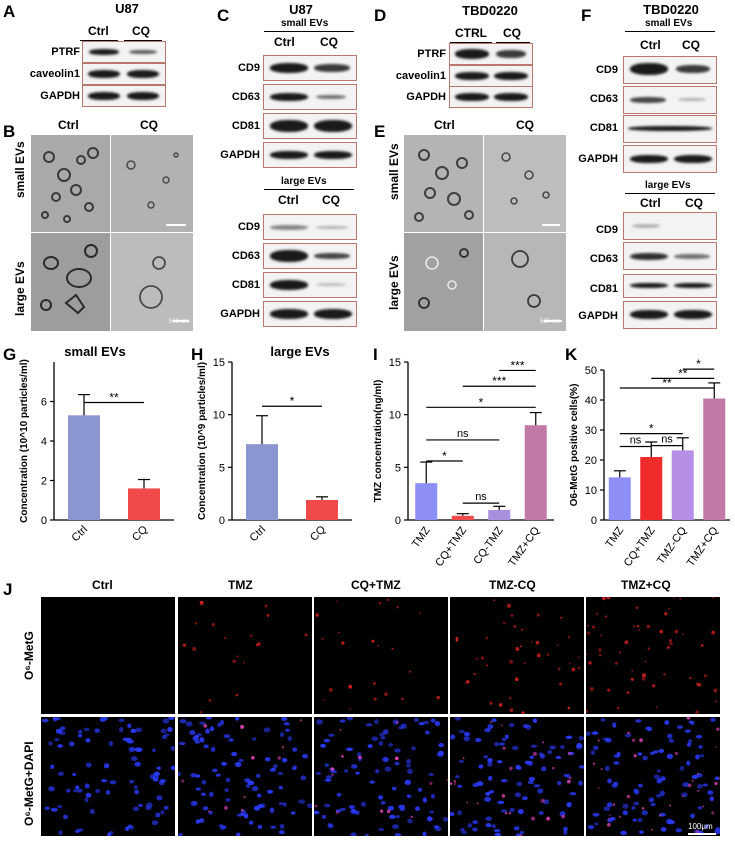  Describe the element at coordinates (398, 521) in the screenshot. I see `chart-i-ytick-label: 0` at that location.